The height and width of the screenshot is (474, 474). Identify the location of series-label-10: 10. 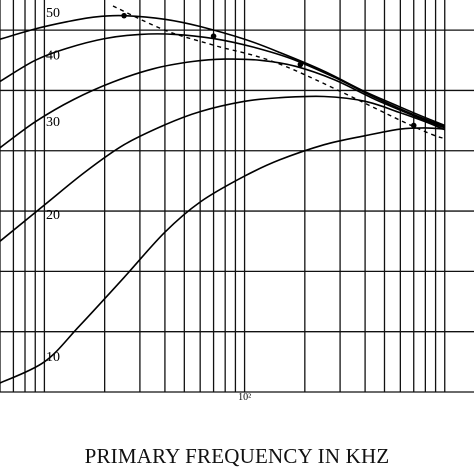
(53, 357).